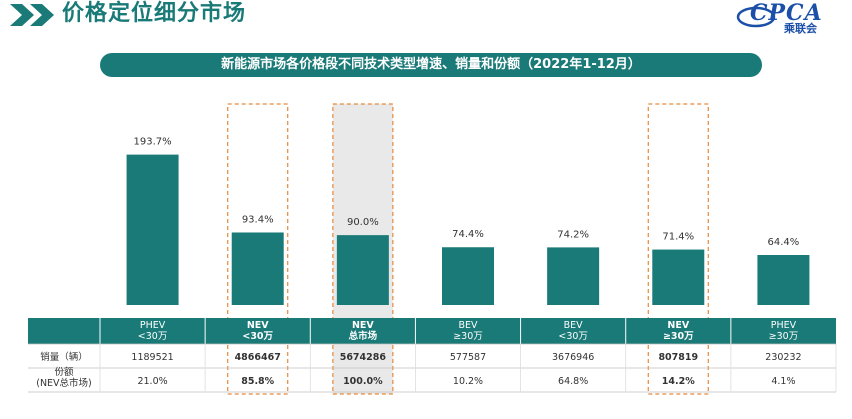  Describe the element at coordinates (32, 15) in the screenshot. I see `double-chevron-right-icon` at that location.